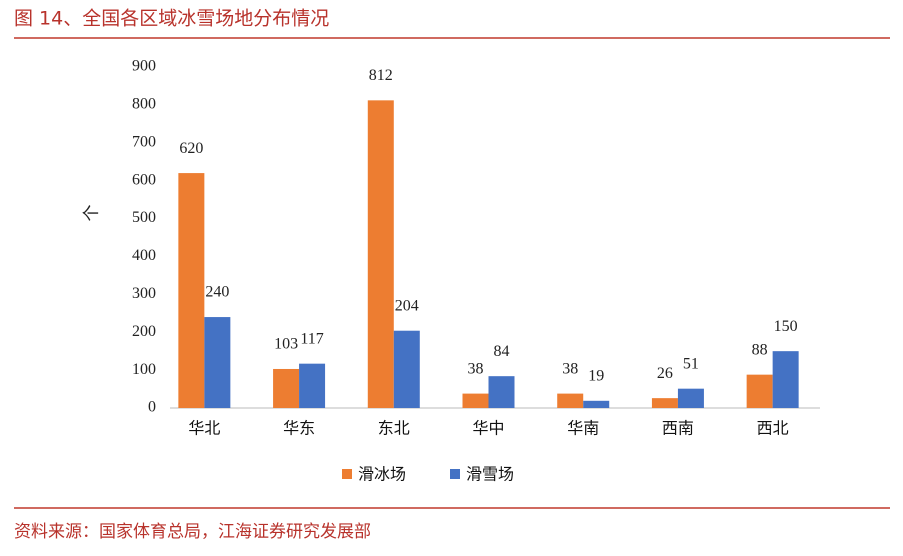 The height and width of the screenshot is (556, 903). Describe the element at coordinates (92, 213) in the screenshot. I see `y-axis-label: 个` at that location.